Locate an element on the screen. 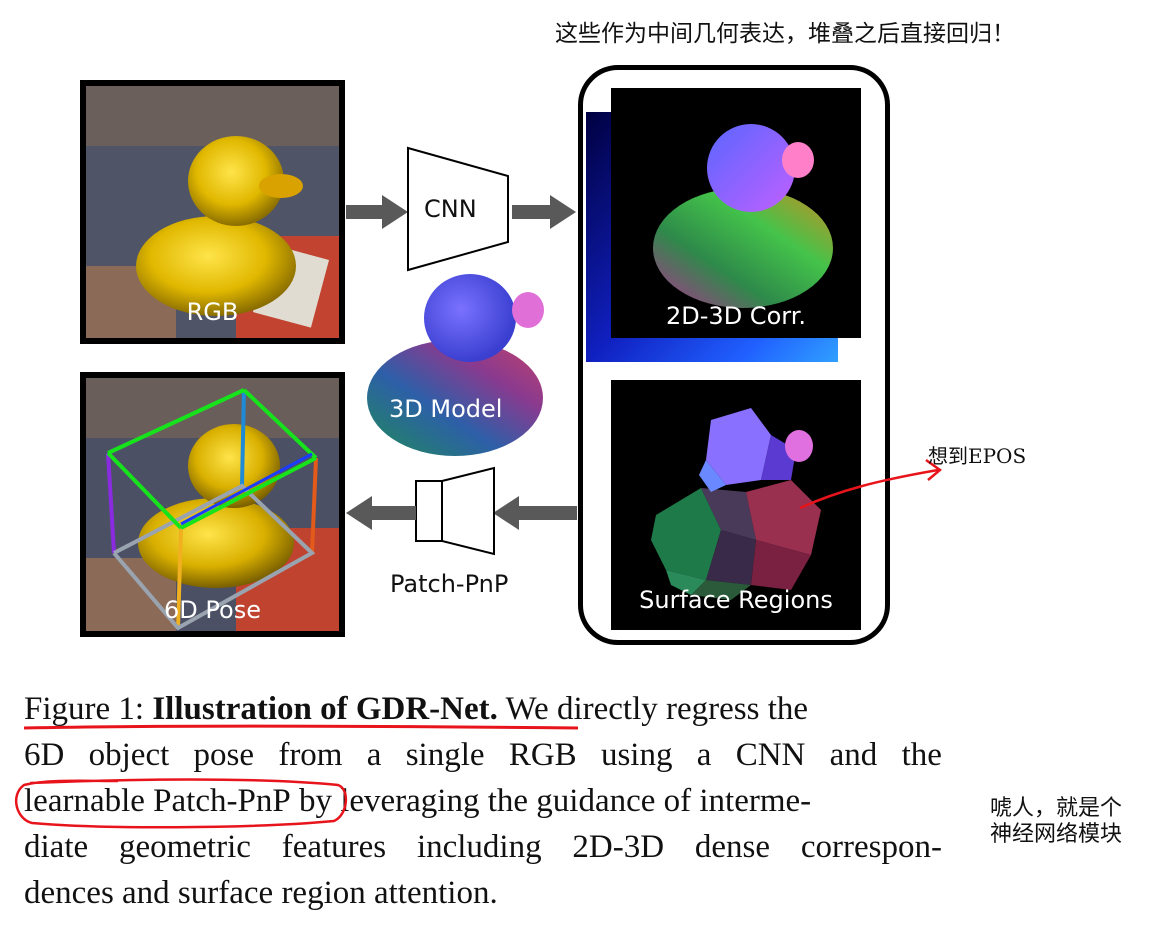  regions-label: Surface Regions is located at coordinates (736, 600).